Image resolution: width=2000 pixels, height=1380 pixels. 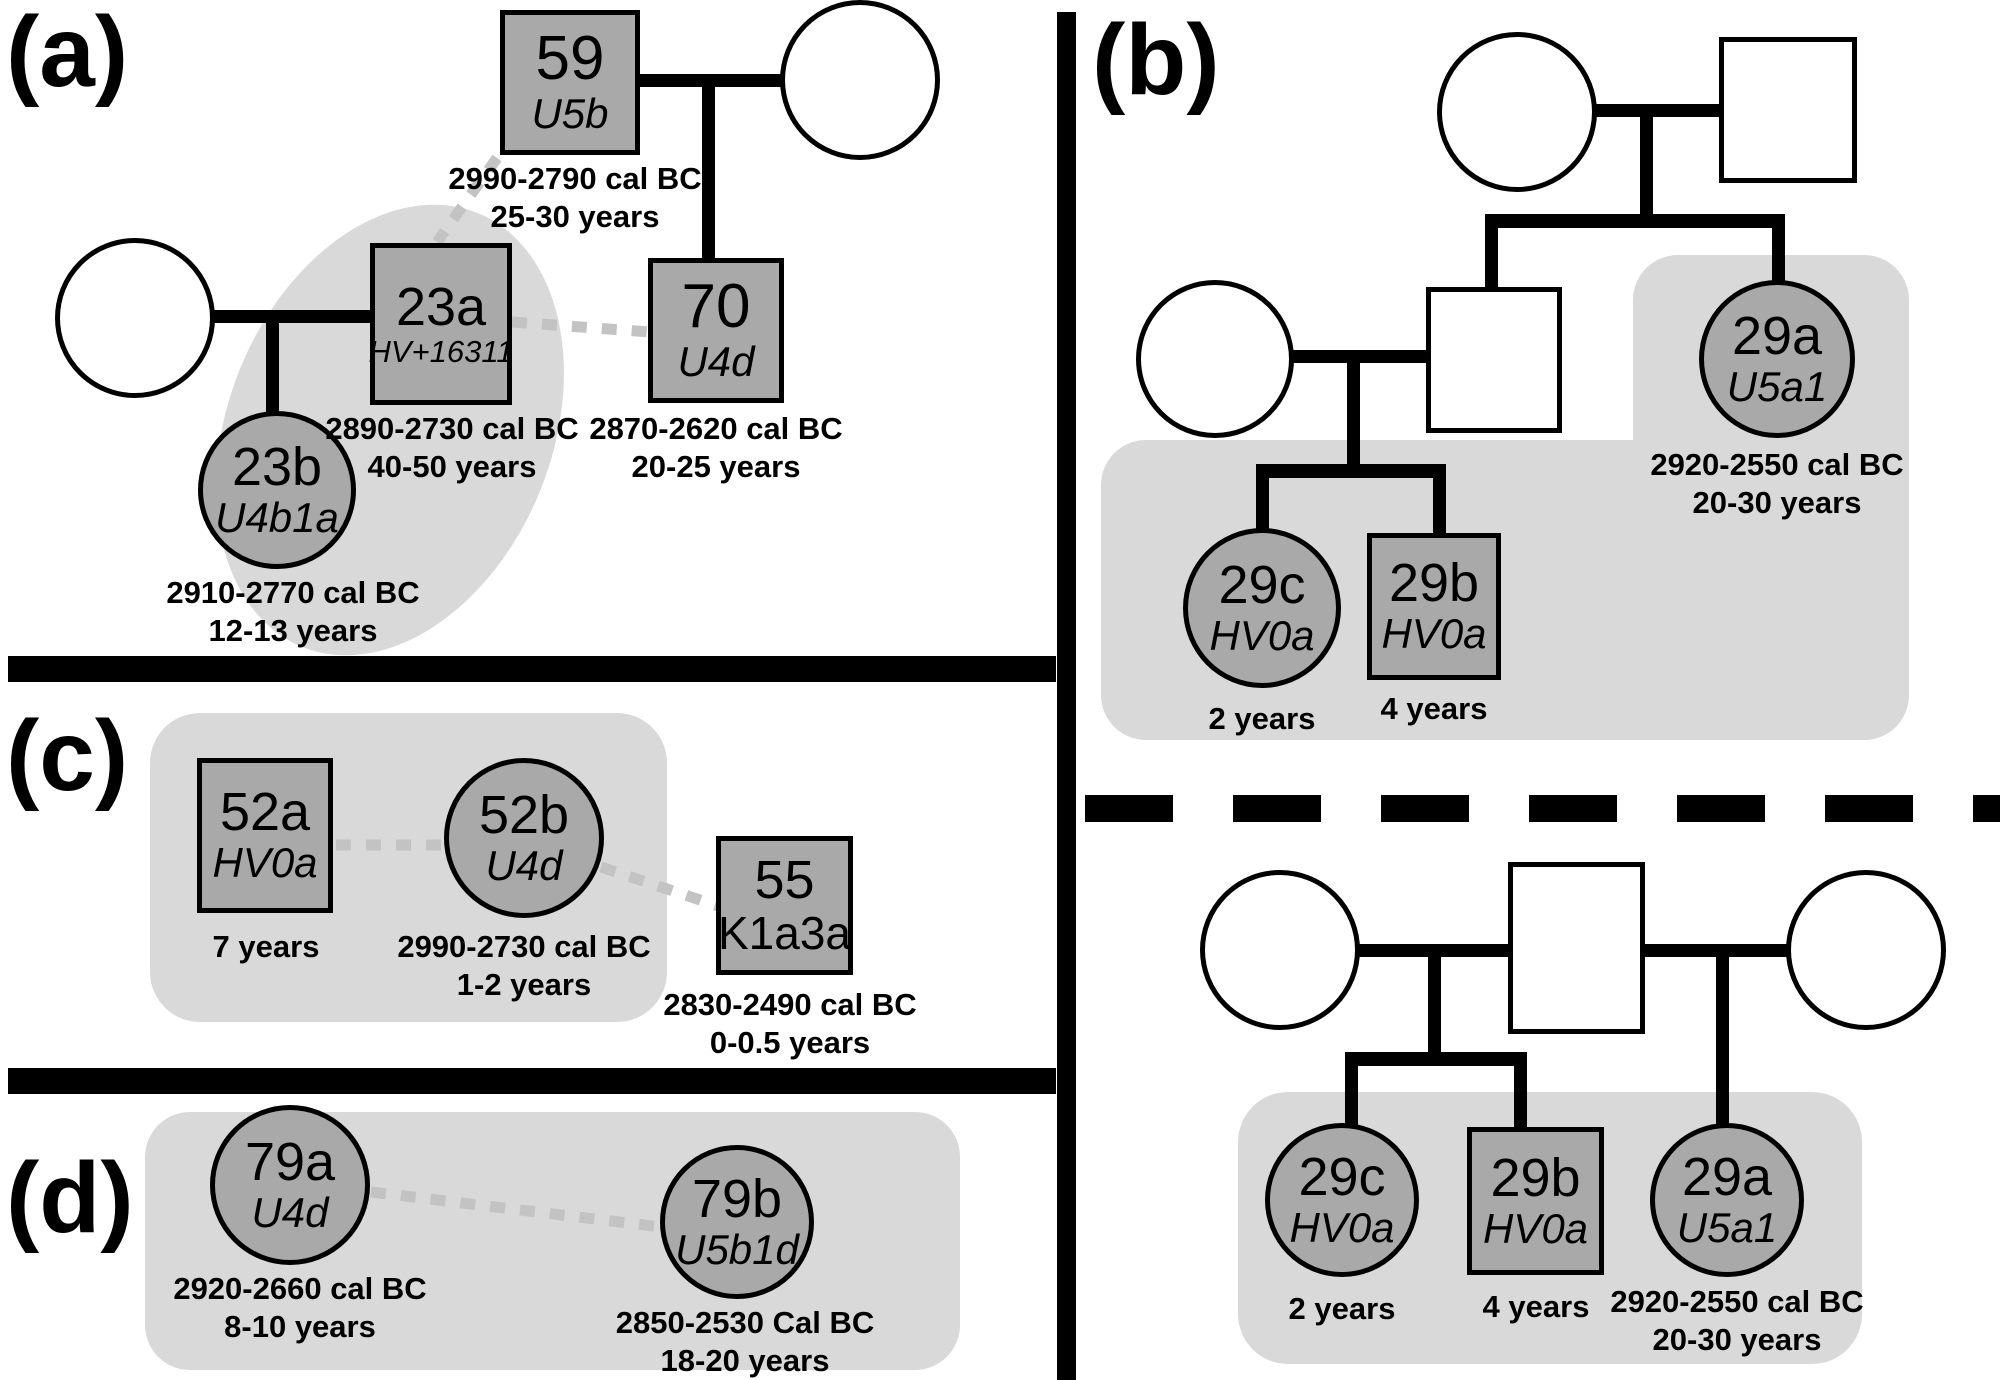 What do you see at coordinates (524, 814) in the screenshot?
I see `person-id: 52b` at bounding box center [524, 814].